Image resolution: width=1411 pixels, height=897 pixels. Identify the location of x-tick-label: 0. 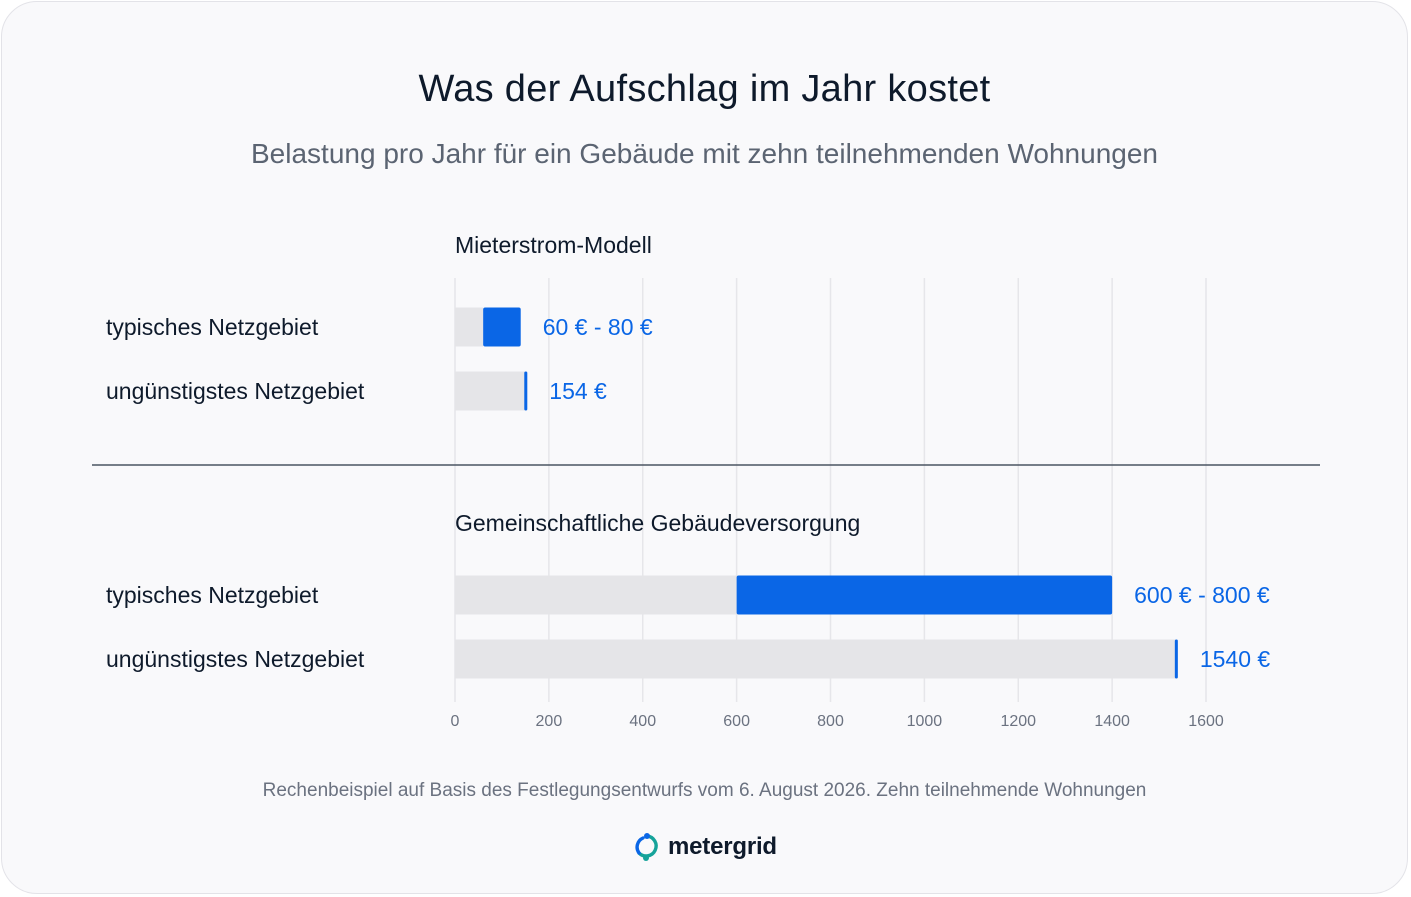
(455, 721).